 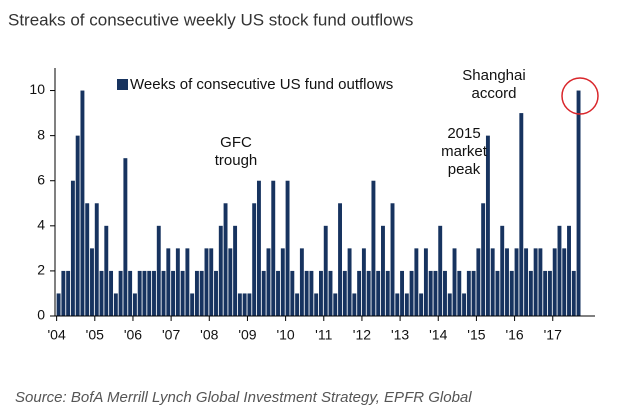 I want to click on legend-swatch, so click(x=122, y=84).